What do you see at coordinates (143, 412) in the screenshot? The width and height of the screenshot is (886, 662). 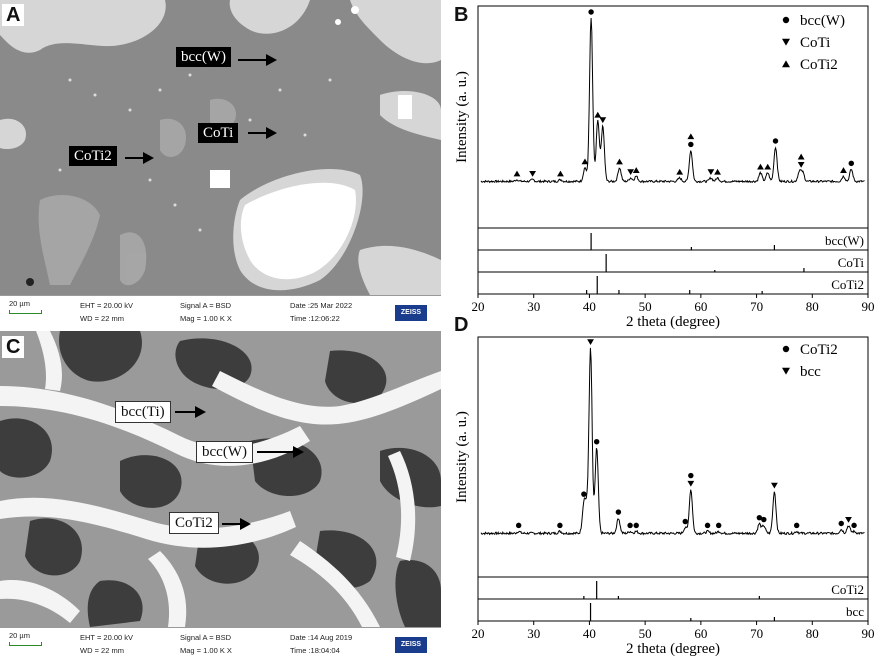 I see `label-bcc-ti: bcc(Ti)` at bounding box center [143, 412].